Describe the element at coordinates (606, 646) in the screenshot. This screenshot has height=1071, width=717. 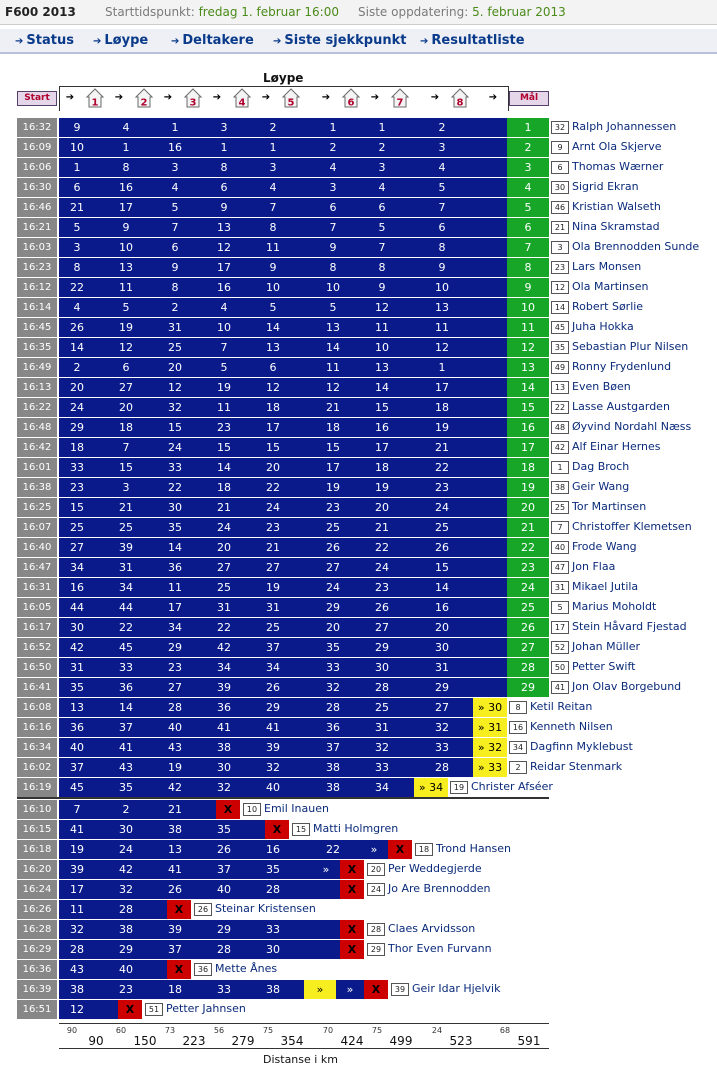
I see `participant-name: Johan Müller` at that location.